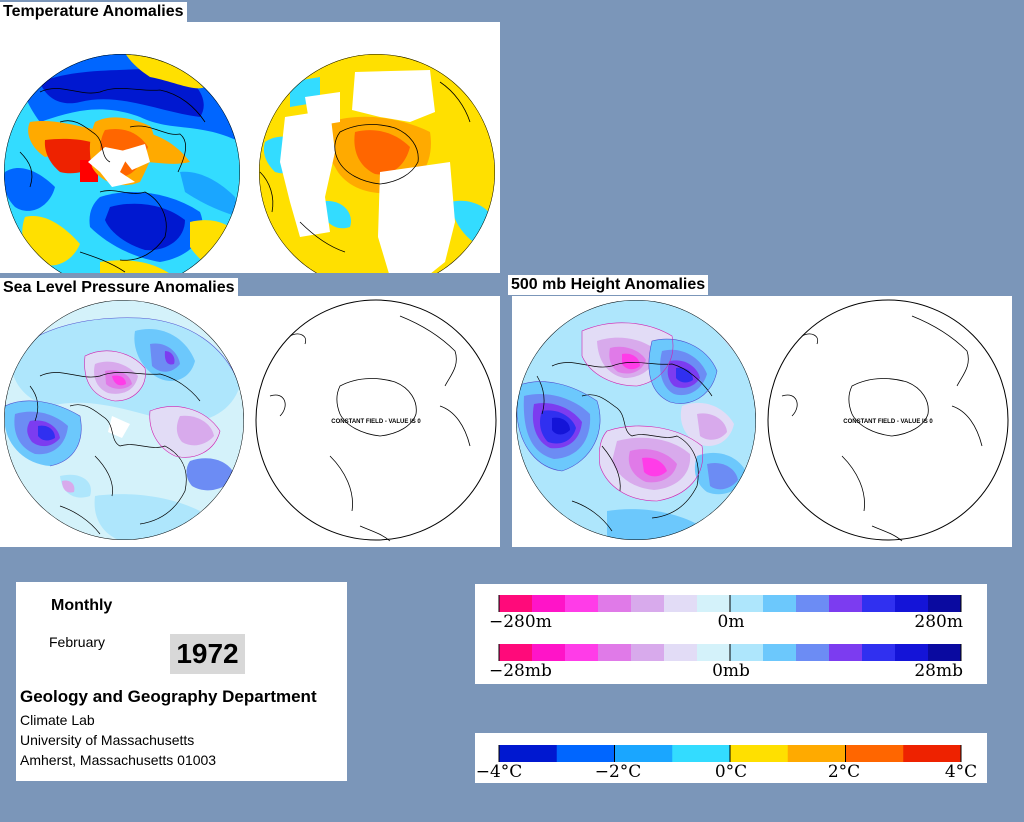 The image size is (1024, 822). I want to click on temperature-legend-pos2: 2°C, so click(844, 772).